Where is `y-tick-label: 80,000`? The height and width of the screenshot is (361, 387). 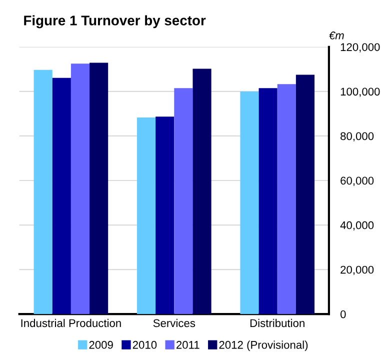 y-tick-label: 80,000 is located at coordinates (357, 137).